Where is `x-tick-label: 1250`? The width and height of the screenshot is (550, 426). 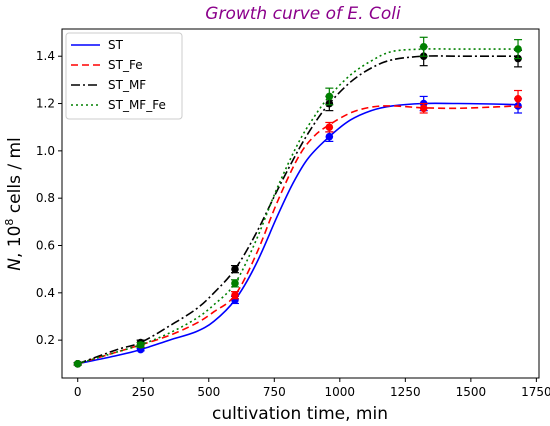 x-tick-label: 1250 is located at coordinates (405, 392).